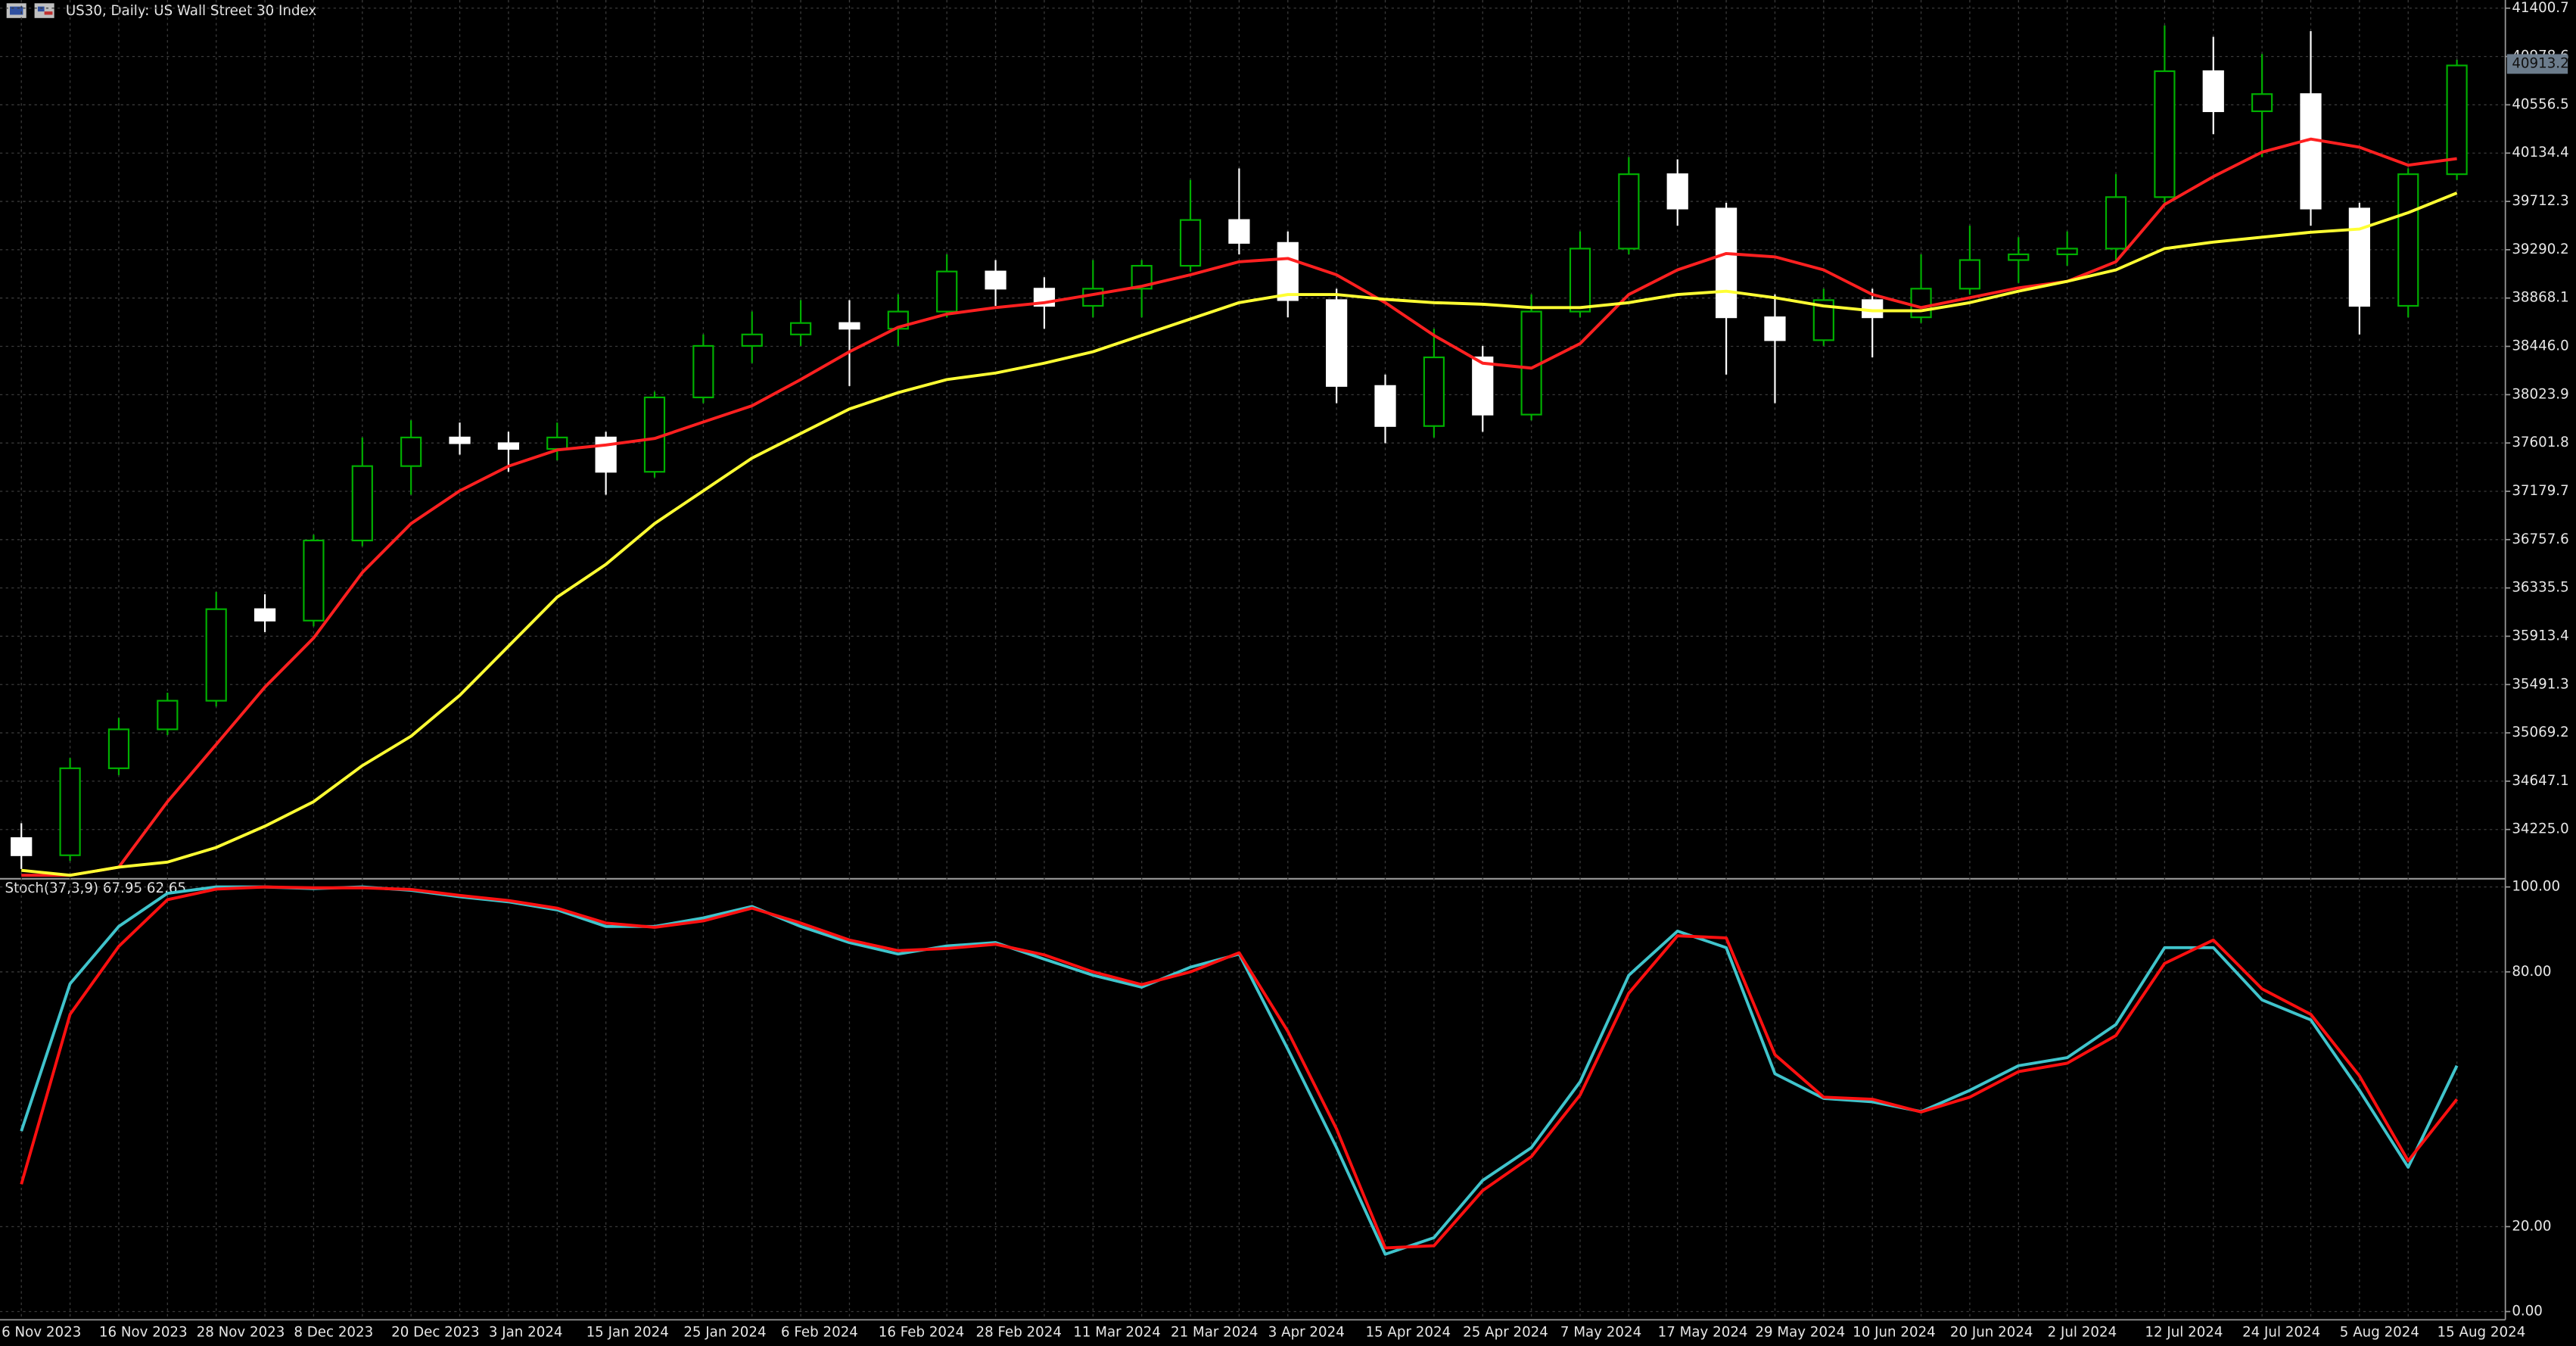 The image size is (2576, 1346). What do you see at coordinates (2536, 887) in the screenshot?
I see `y-tick-label: 100.00` at bounding box center [2536, 887].